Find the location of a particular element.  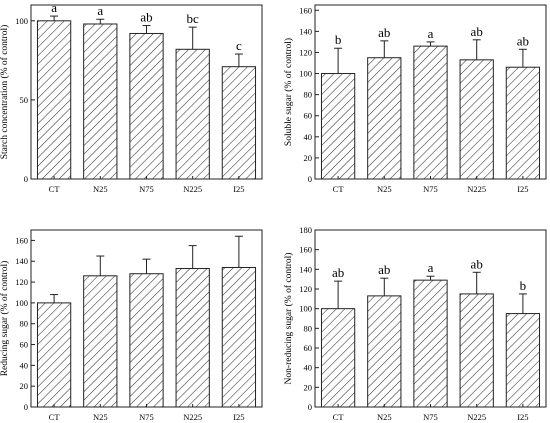

y-tick-label: 180 is located at coordinates (305, 230).